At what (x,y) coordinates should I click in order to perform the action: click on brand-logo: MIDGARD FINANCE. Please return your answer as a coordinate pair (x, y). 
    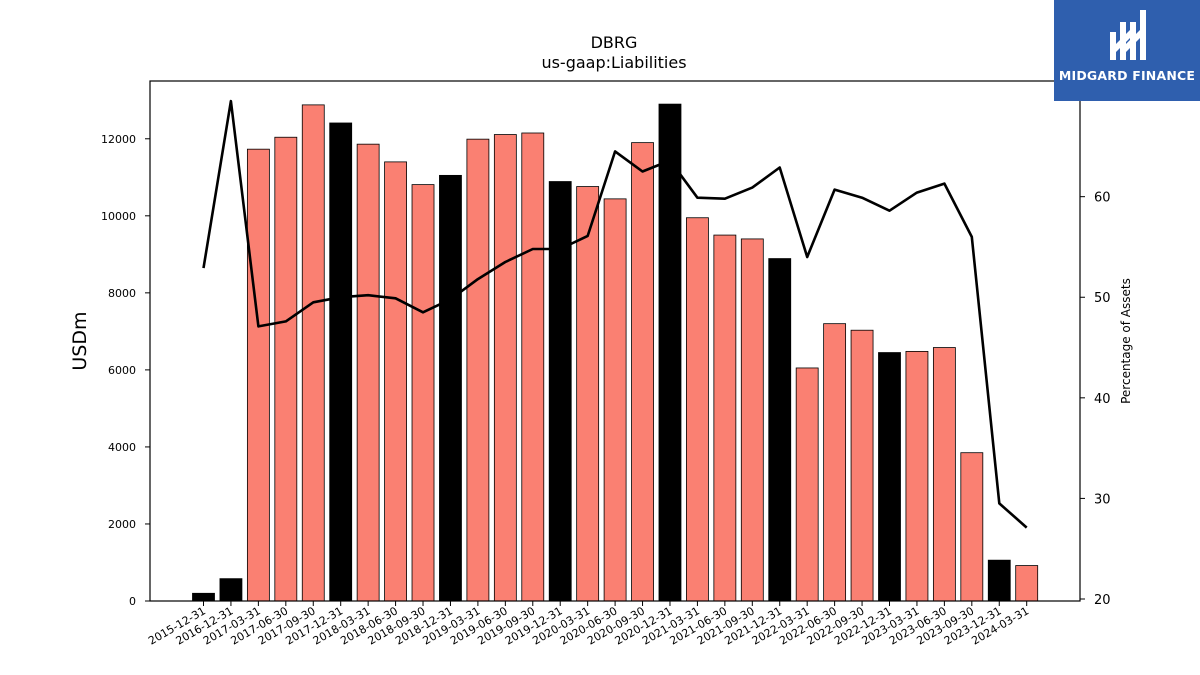
    Looking at the image, I should click on (1127, 50).